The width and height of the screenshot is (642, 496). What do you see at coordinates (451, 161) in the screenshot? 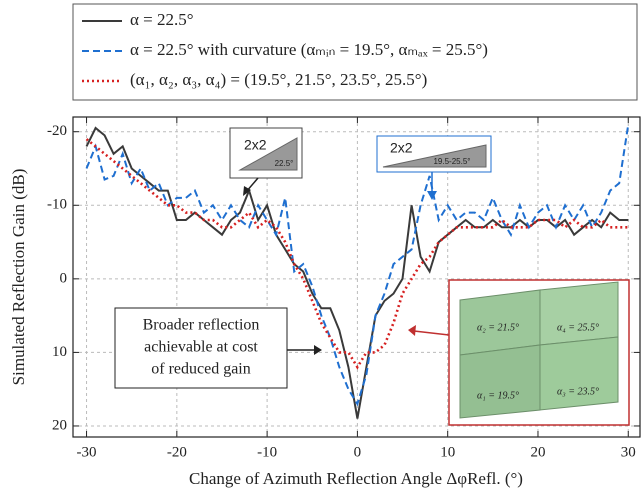
I see `inset-angle: 19.5-25.5°` at bounding box center [451, 161].